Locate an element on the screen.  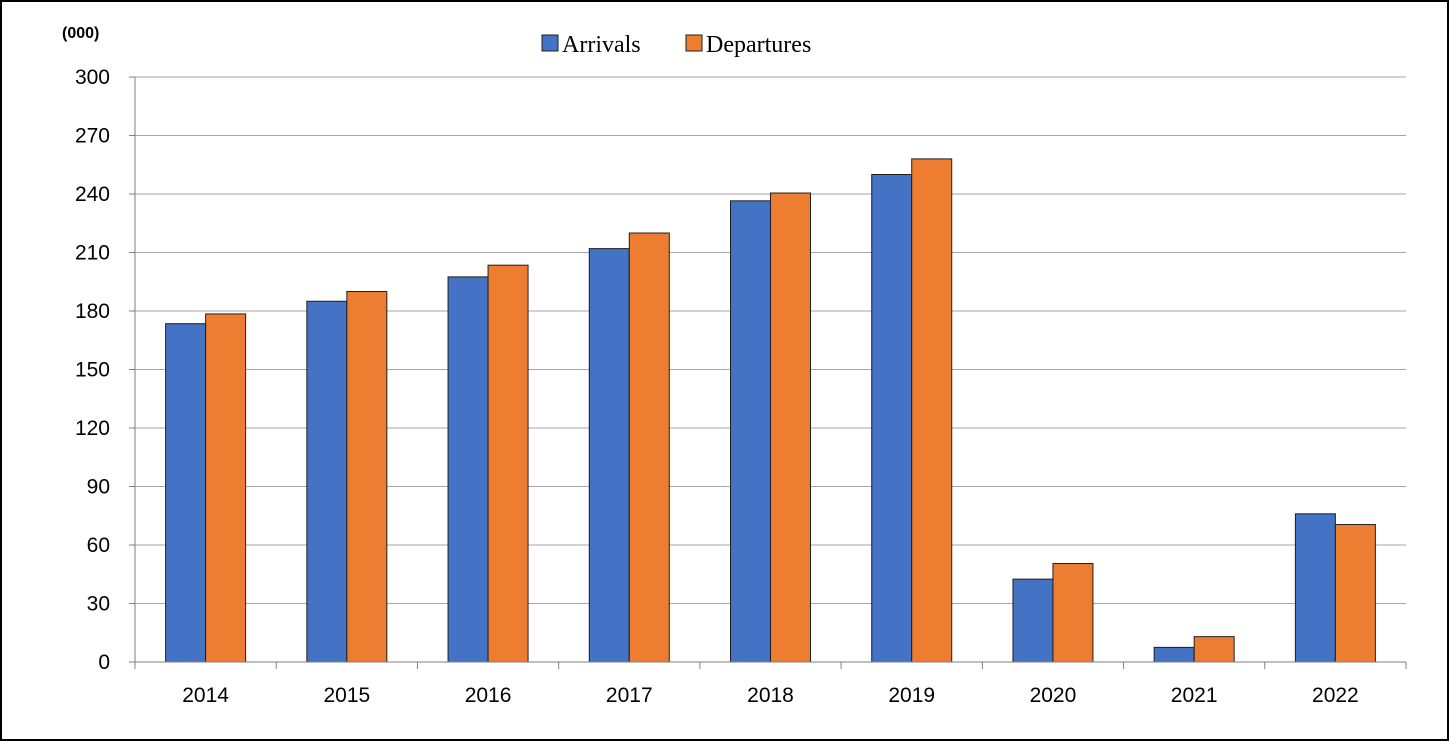
bar-arrivals-2015 is located at coordinates (327, 481).